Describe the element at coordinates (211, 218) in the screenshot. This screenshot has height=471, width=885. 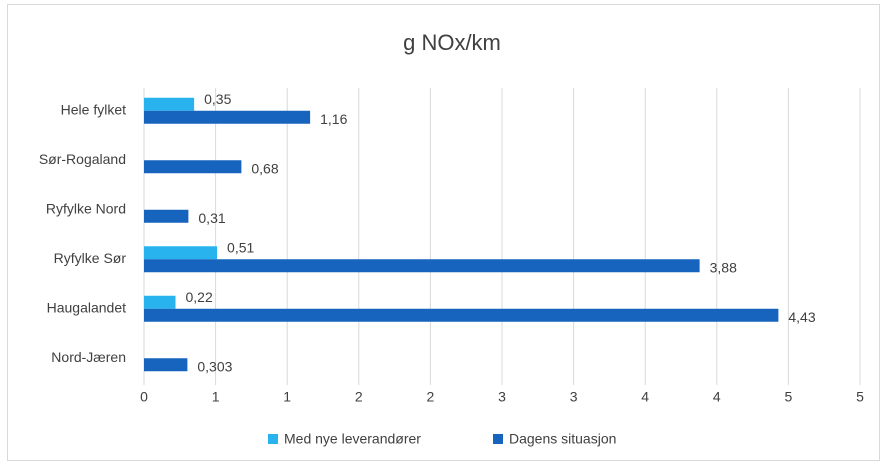
I see `data-label: 0,31` at that location.